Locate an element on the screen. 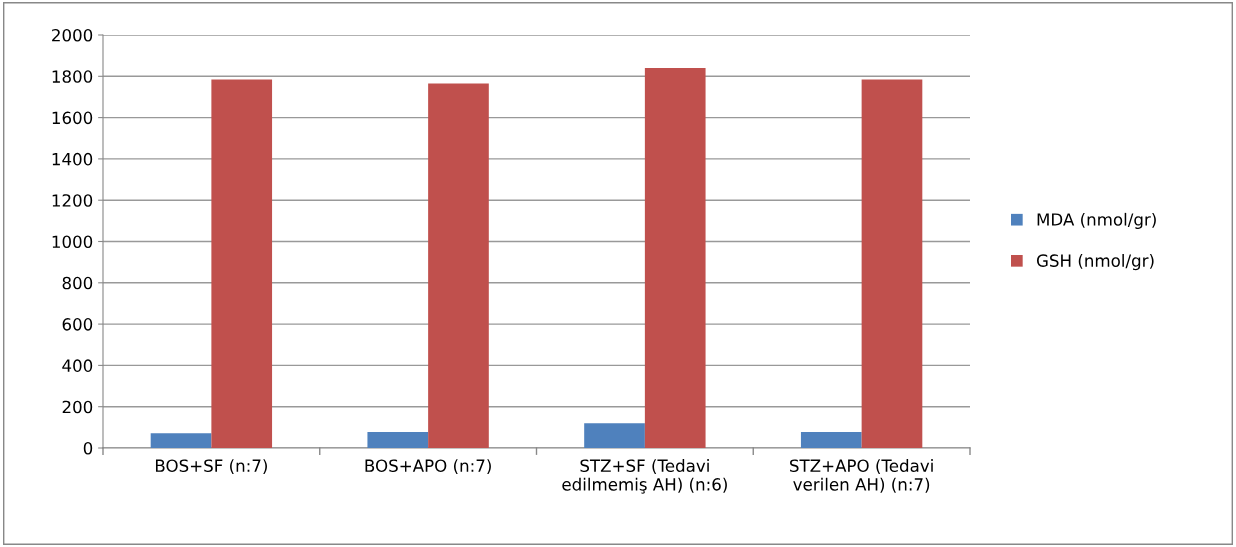 Image resolution: width=1236 pixels, height=547 pixels. x-tick-label: BOS+APO (n:7) is located at coordinates (428, 466).